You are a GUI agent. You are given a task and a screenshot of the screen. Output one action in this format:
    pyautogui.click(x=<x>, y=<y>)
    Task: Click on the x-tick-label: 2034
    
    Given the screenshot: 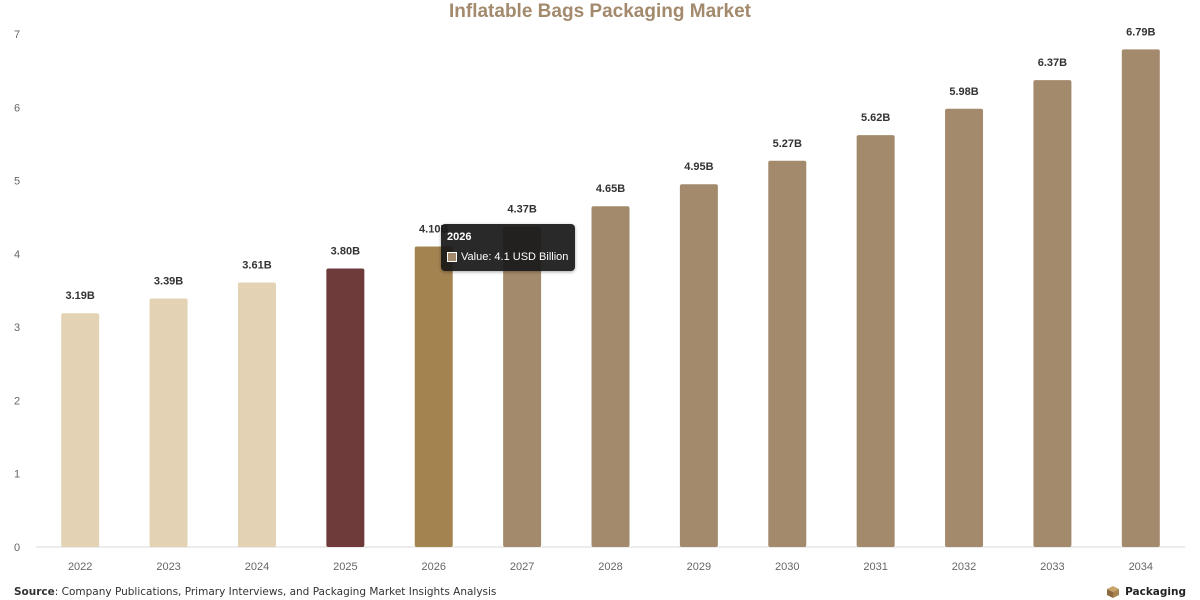 What is the action you would take?
    pyautogui.click(x=1141, y=567)
    